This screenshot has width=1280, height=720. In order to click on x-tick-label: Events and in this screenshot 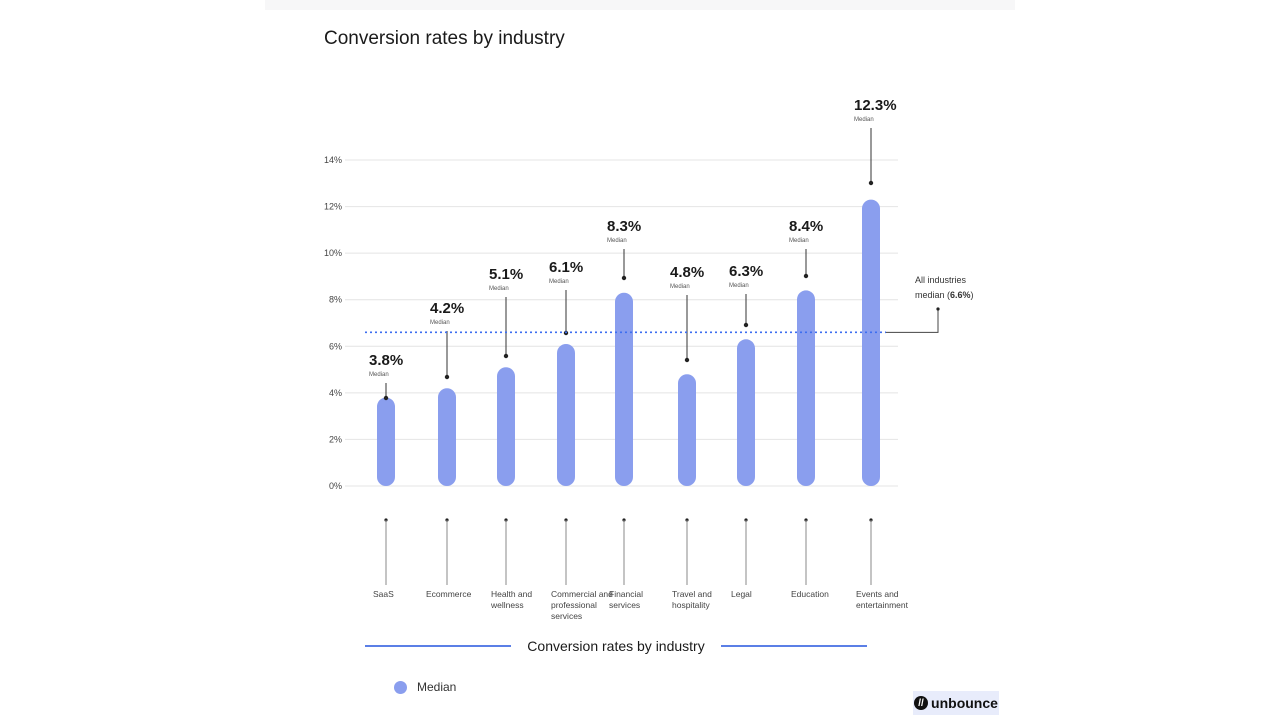, I will do `click(877, 594)`.